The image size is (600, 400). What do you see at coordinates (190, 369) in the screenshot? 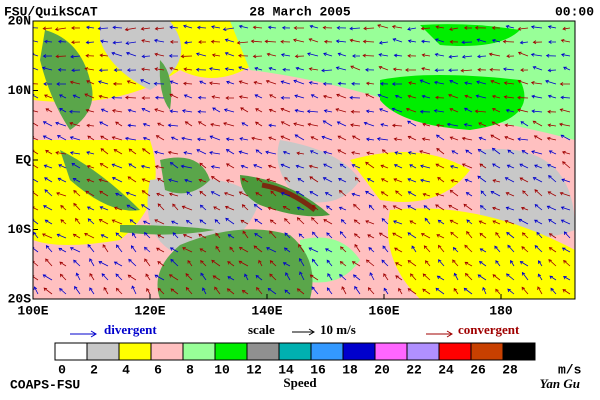
I see `colorbar-label: 8` at bounding box center [190, 369].